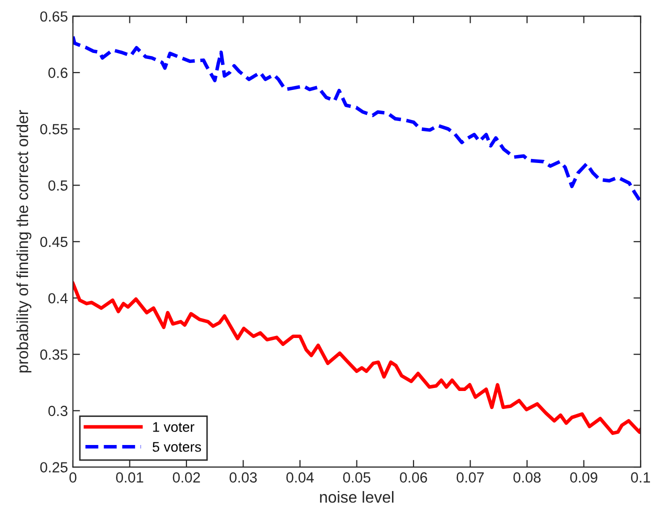  Describe the element at coordinates (130, 477) in the screenshot. I see `x-tick-label: 0.01` at that location.